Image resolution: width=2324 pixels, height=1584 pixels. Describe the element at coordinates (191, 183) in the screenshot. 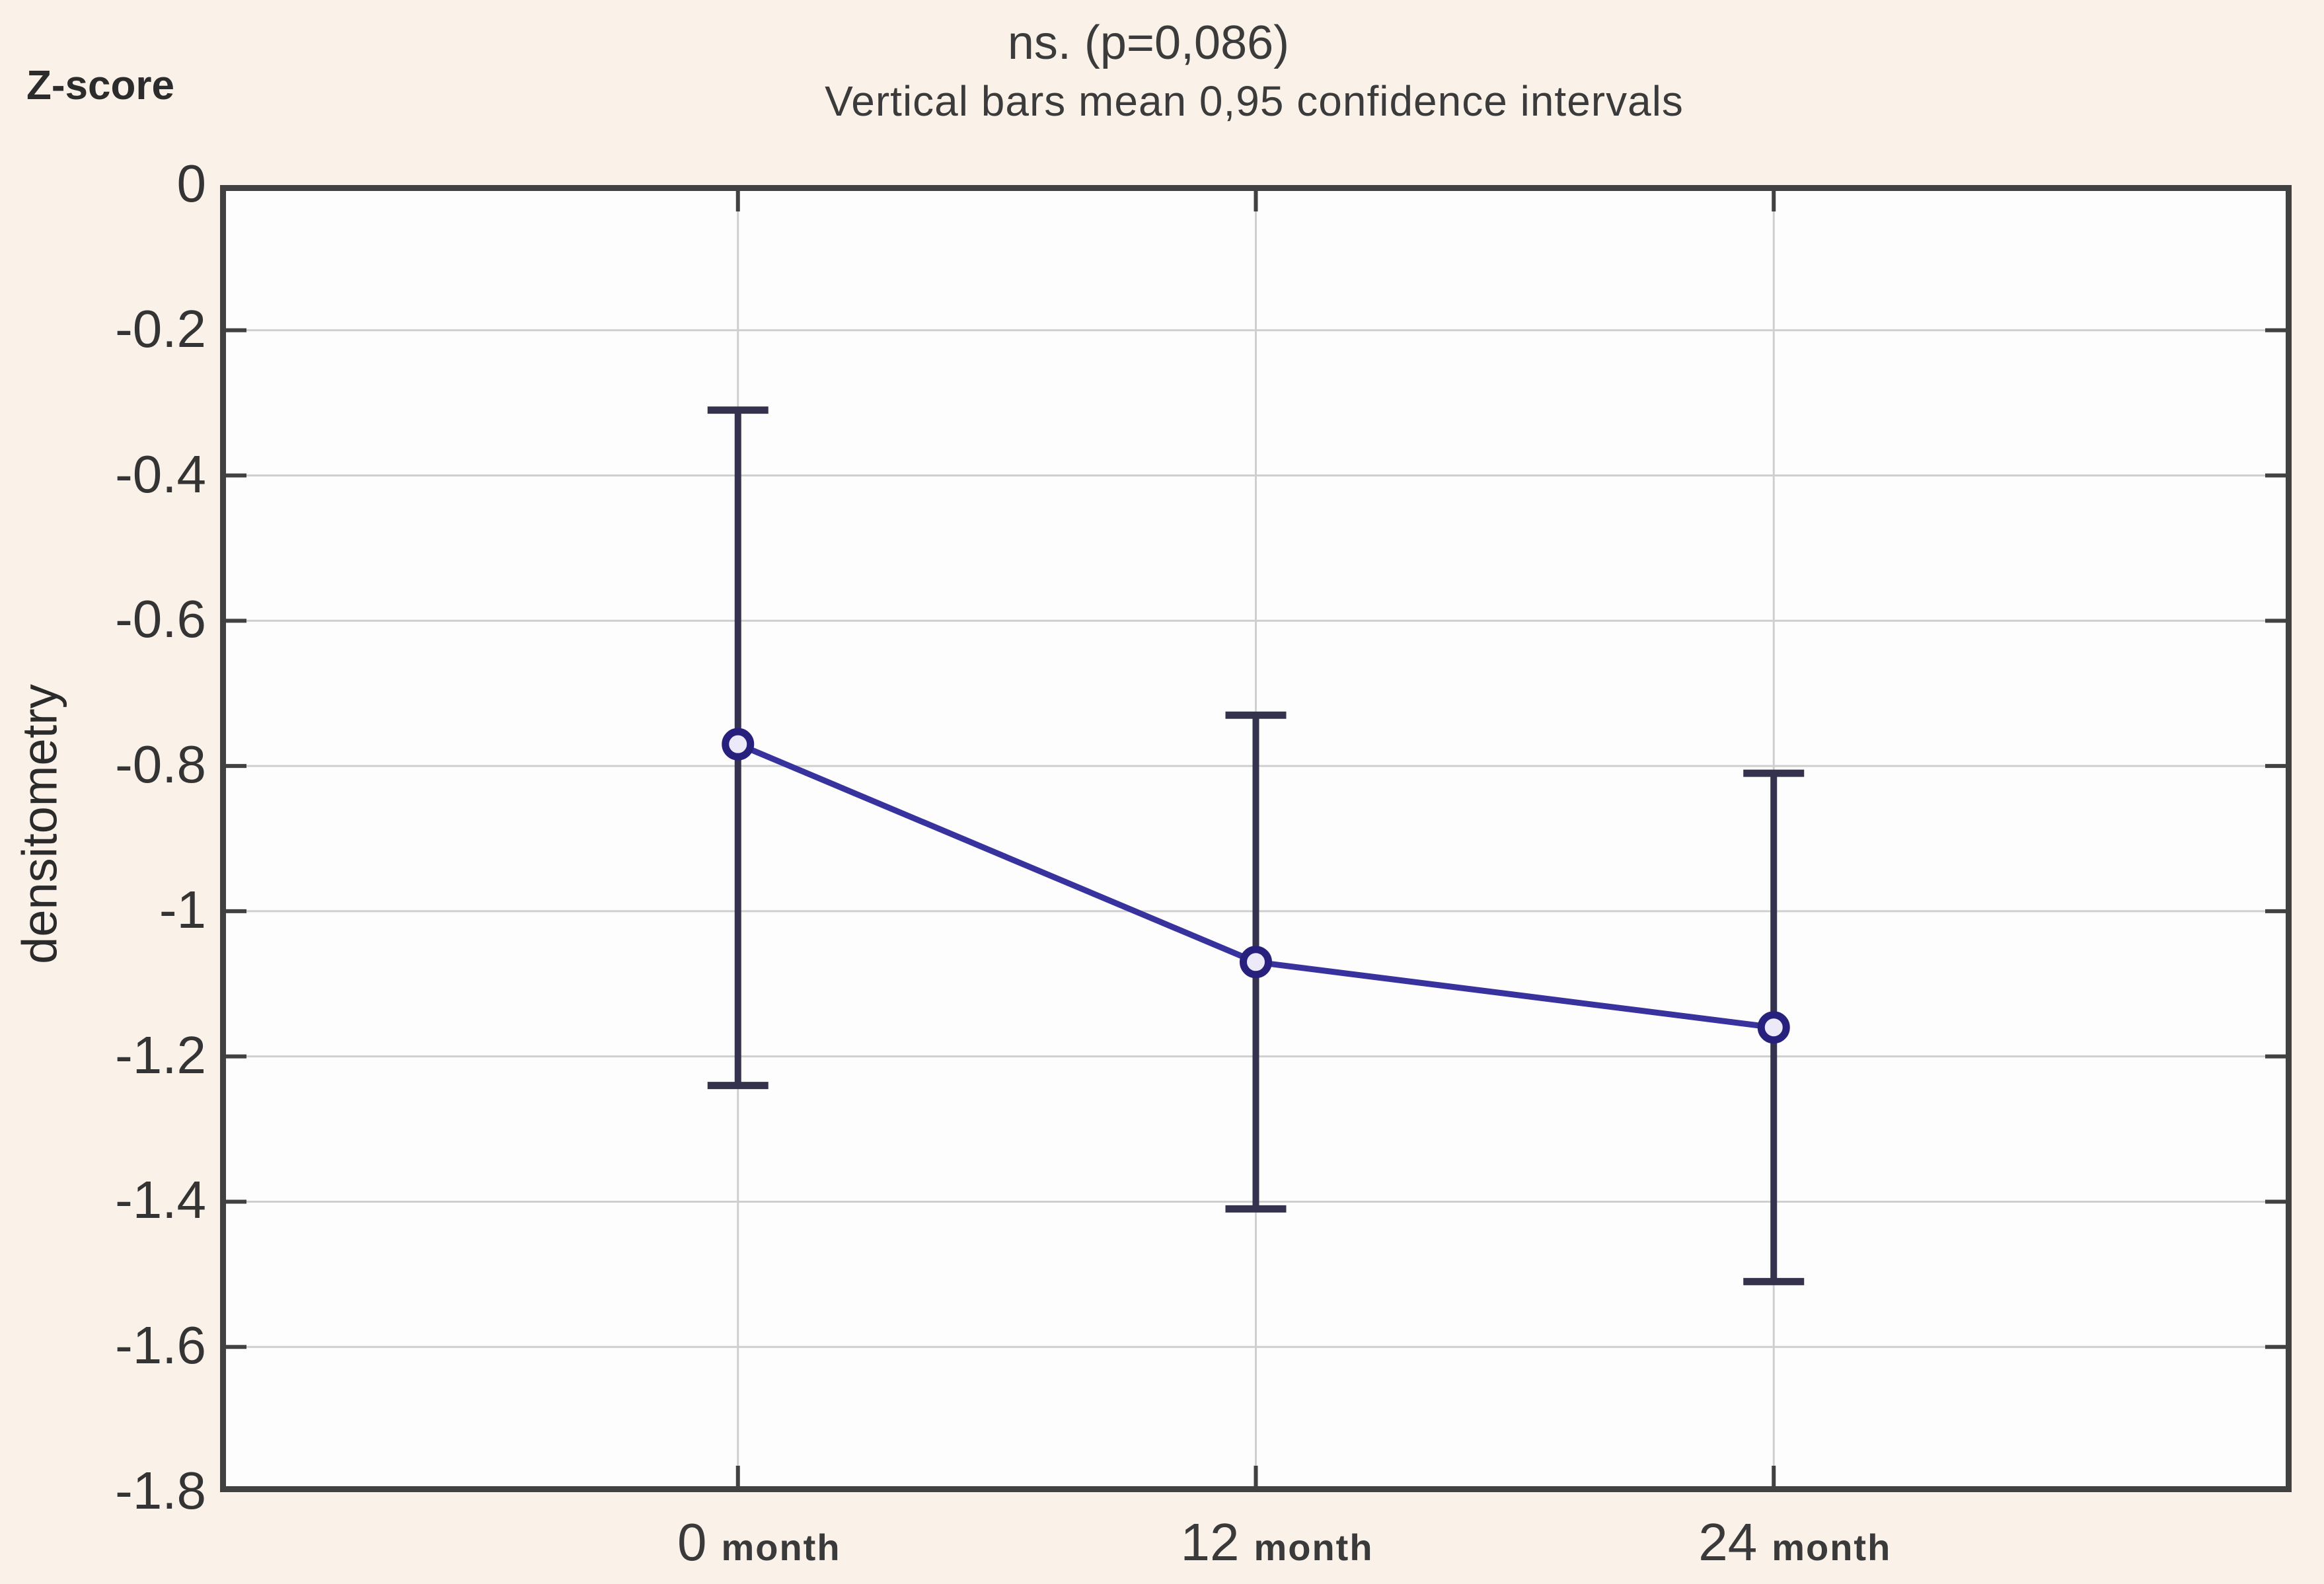

I see `y-axis-tick-label: 0` at that location.